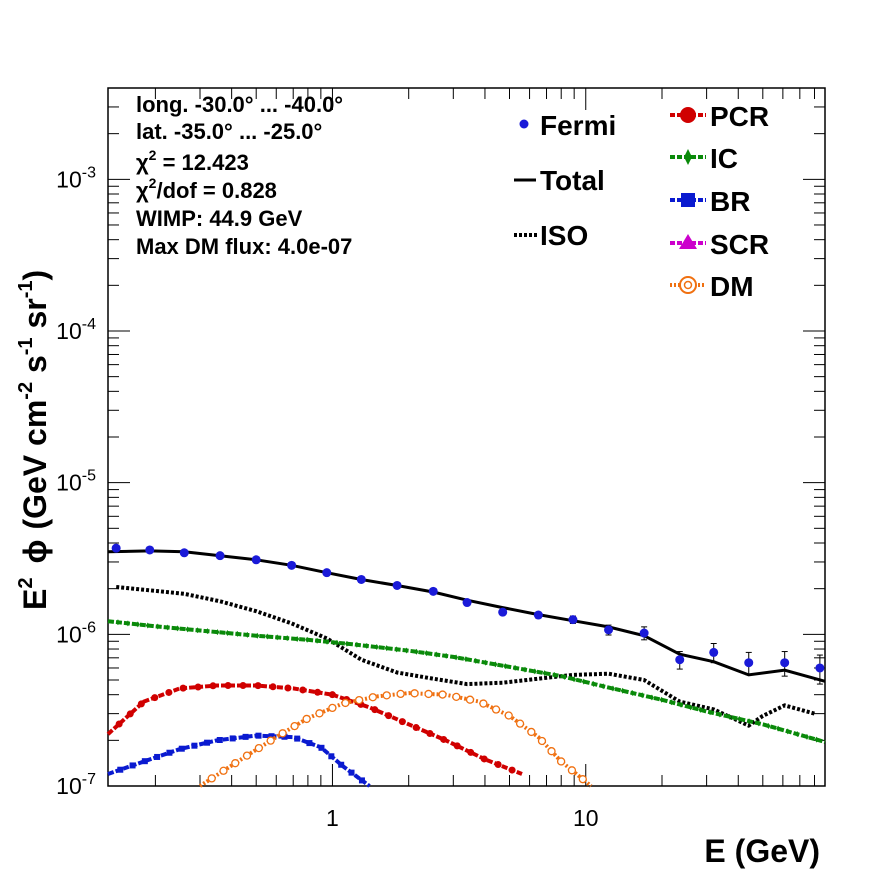 This screenshot has width=896, height=872. I want to click on legend-right: PCR IC BR SCR DM, so click(719, 201).